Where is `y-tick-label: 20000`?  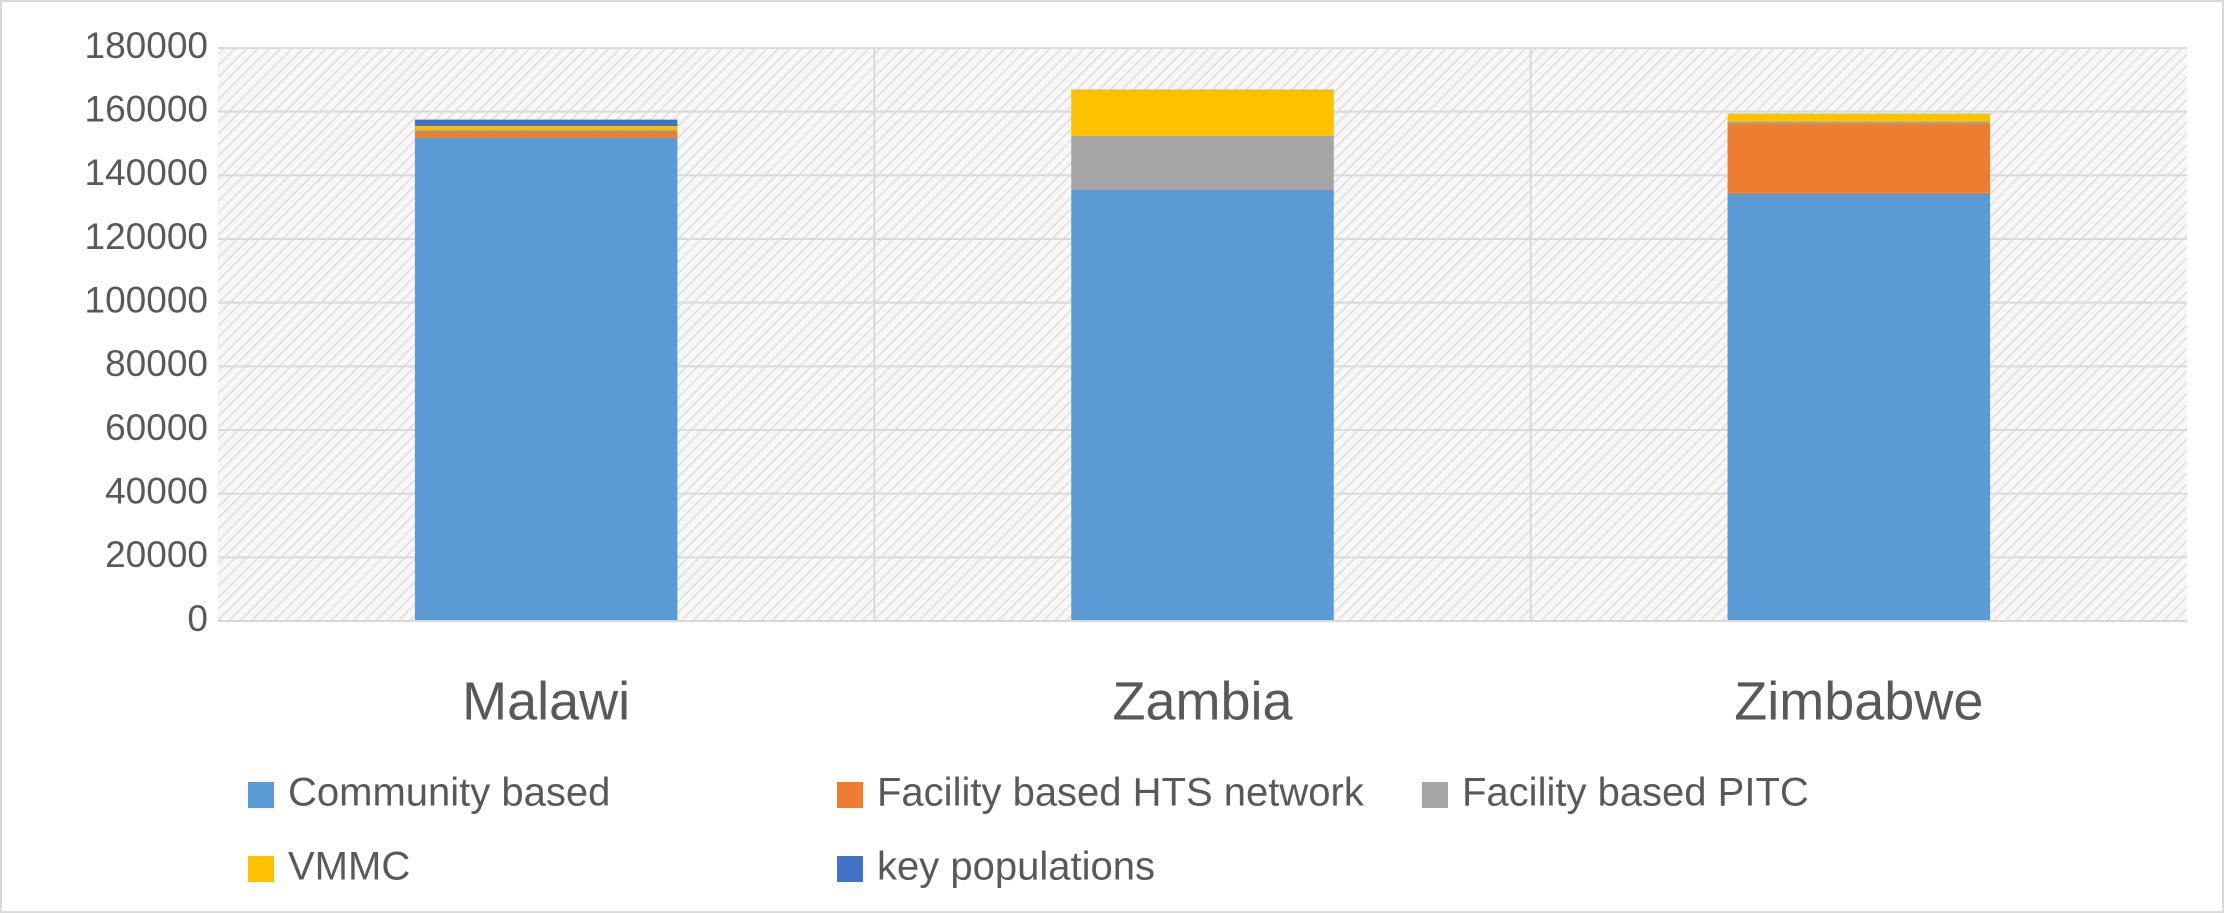
y-tick-label: 20000 is located at coordinates (156, 554).